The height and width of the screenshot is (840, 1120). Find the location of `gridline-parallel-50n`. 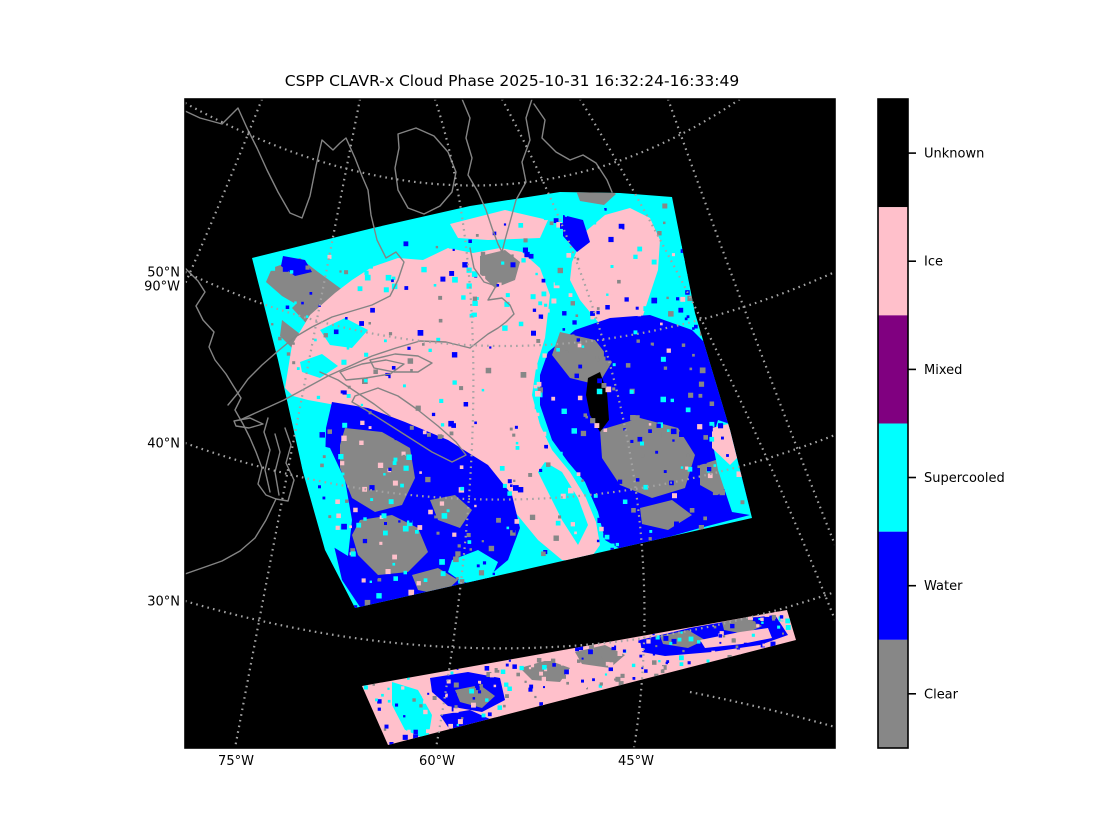

gridline-parallel-50n is located at coordinates (510, 308).